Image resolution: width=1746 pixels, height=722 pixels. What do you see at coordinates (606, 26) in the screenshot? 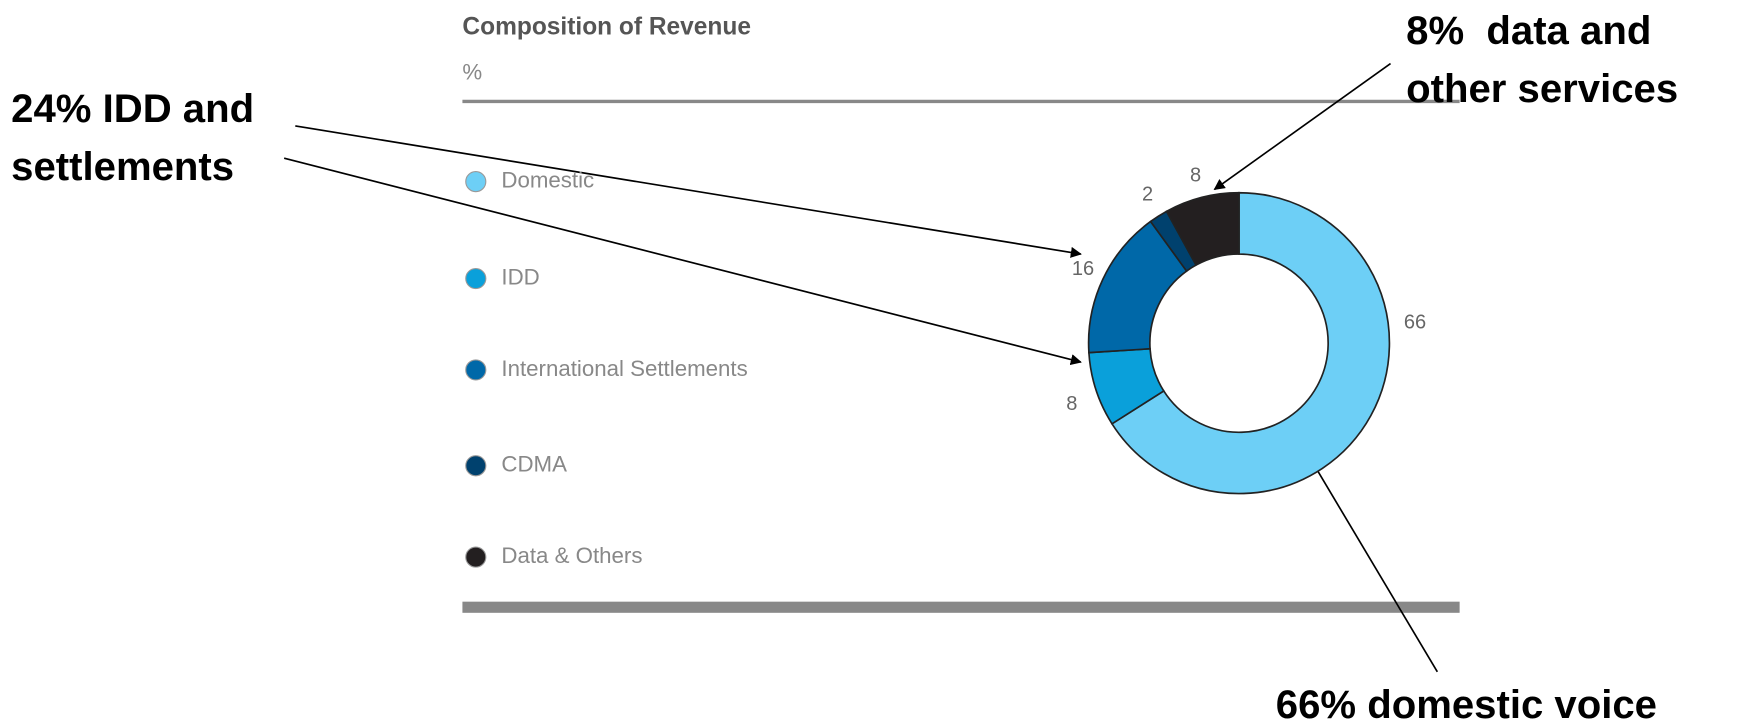
I see `chart-title: Composition of Revenue` at bounding box center [606, 26].